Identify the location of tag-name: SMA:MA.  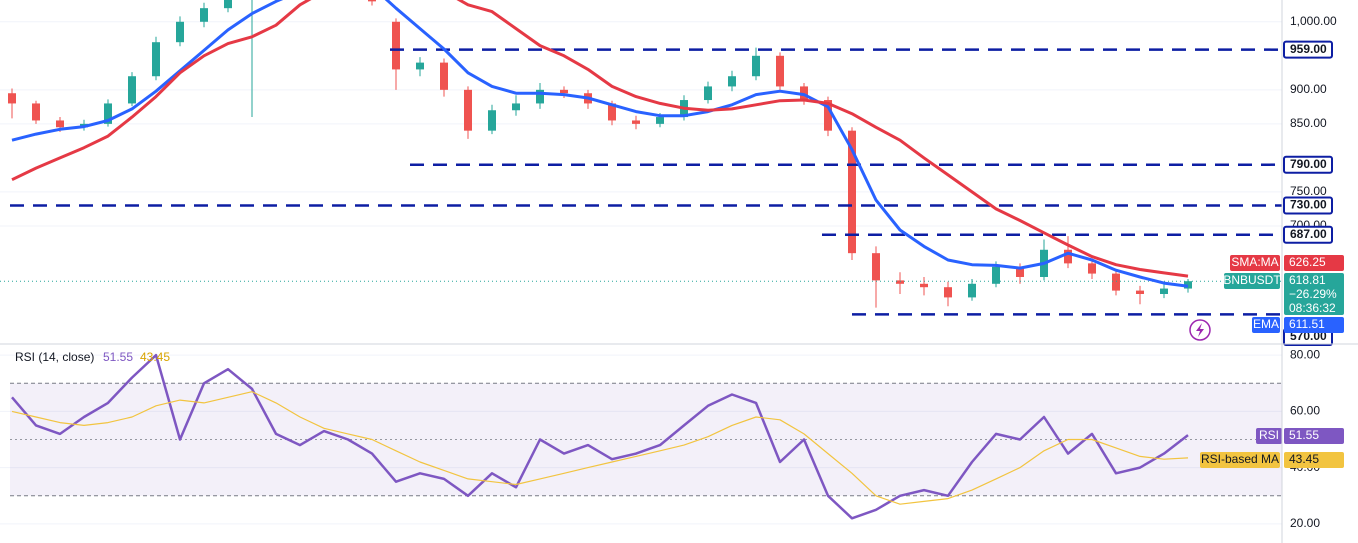
(1254, 262).